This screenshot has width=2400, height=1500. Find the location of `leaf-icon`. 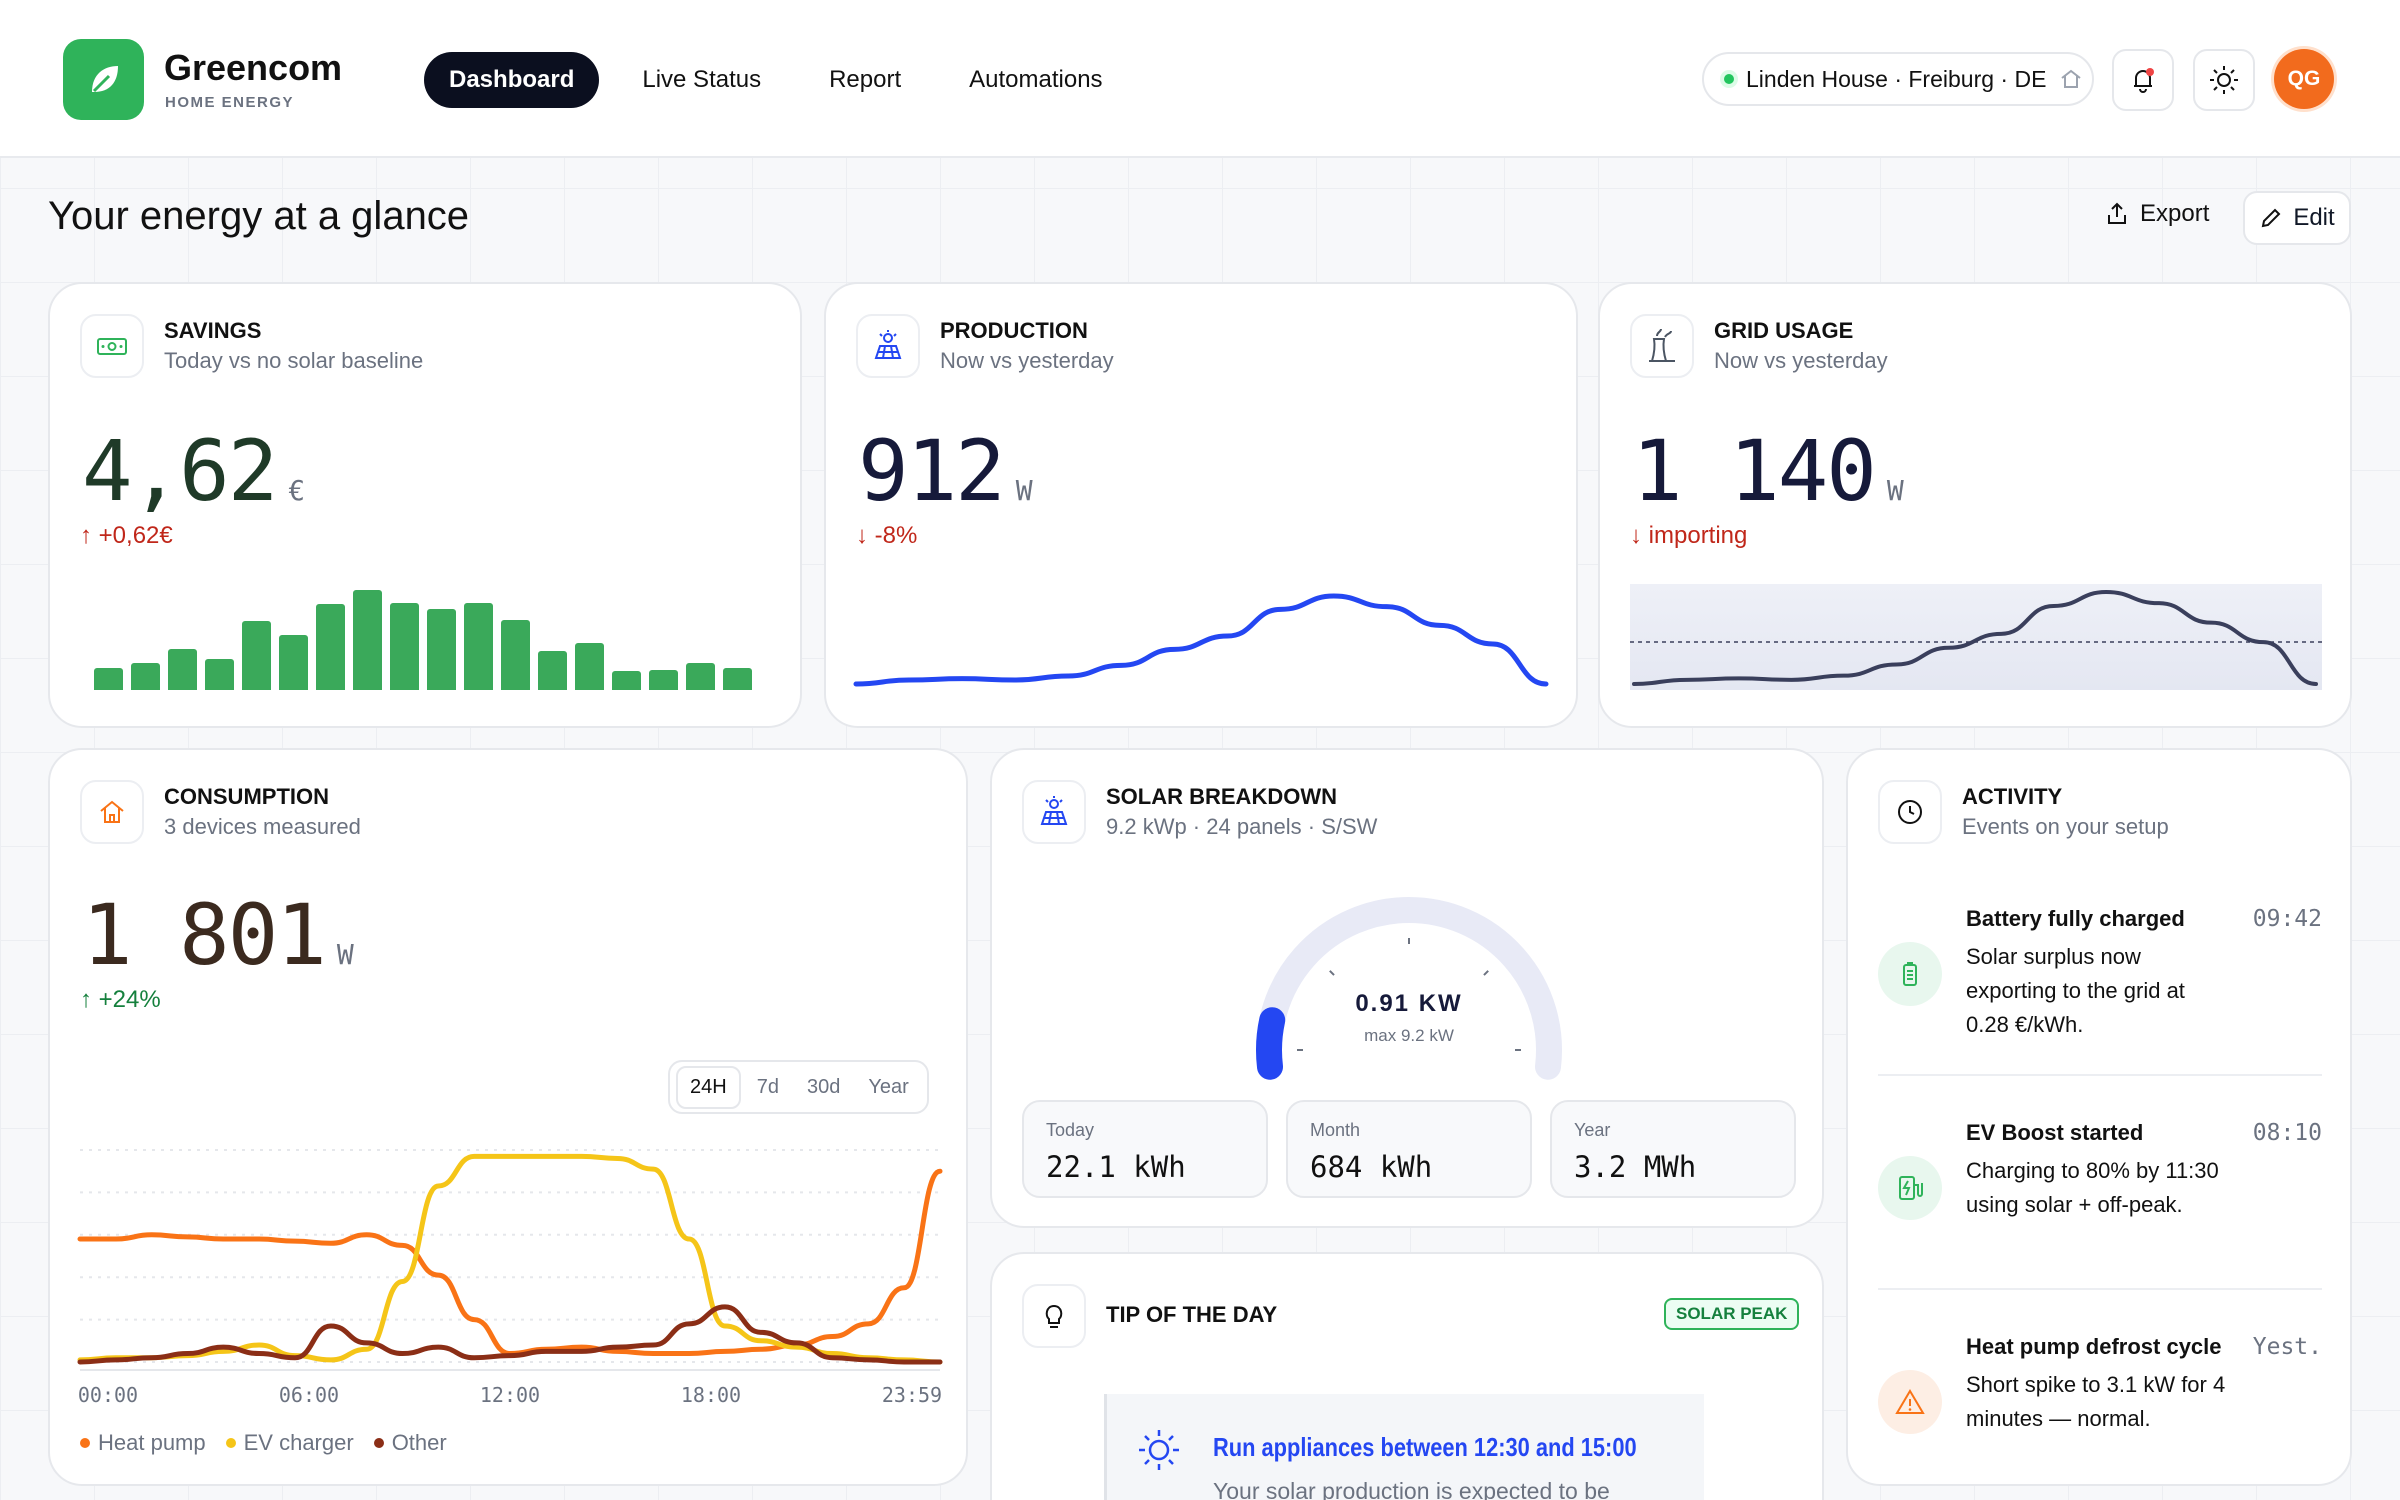

leaf-icon is located at coordinates (104, 78).